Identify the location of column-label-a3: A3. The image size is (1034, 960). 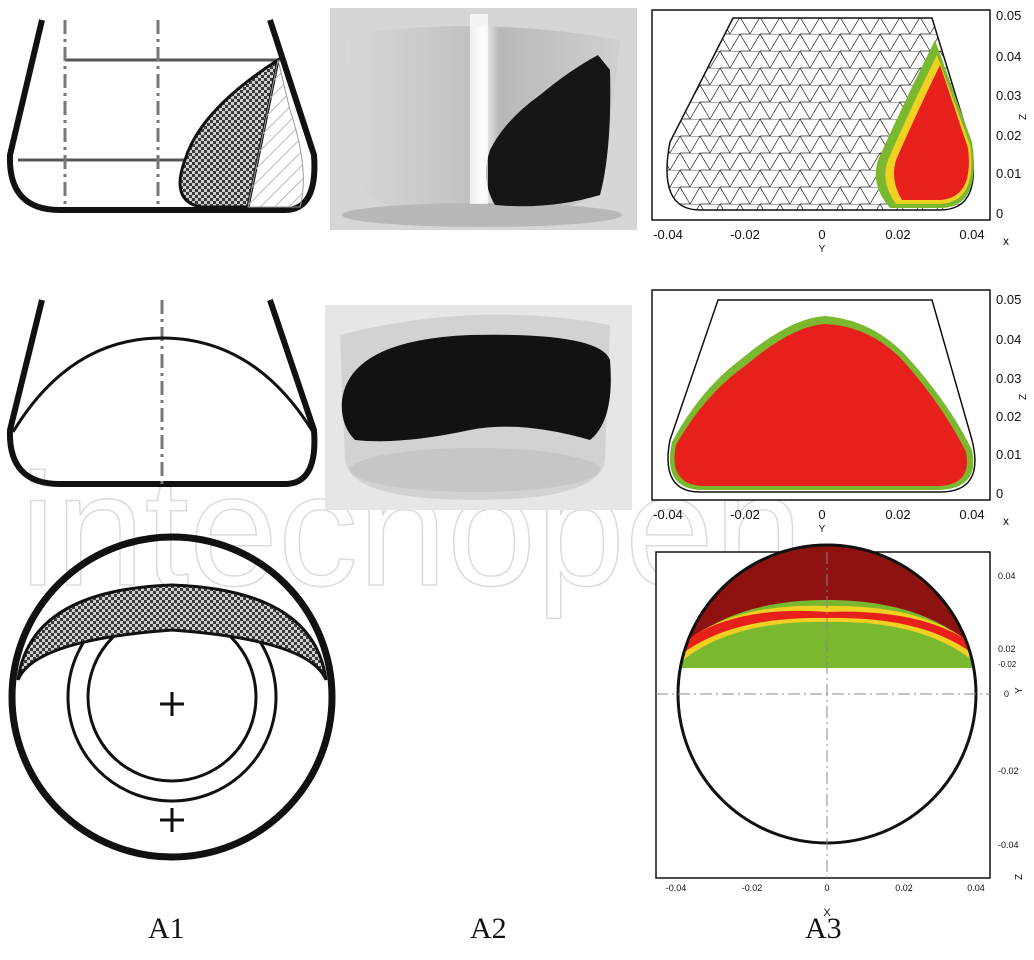
(823, 928).